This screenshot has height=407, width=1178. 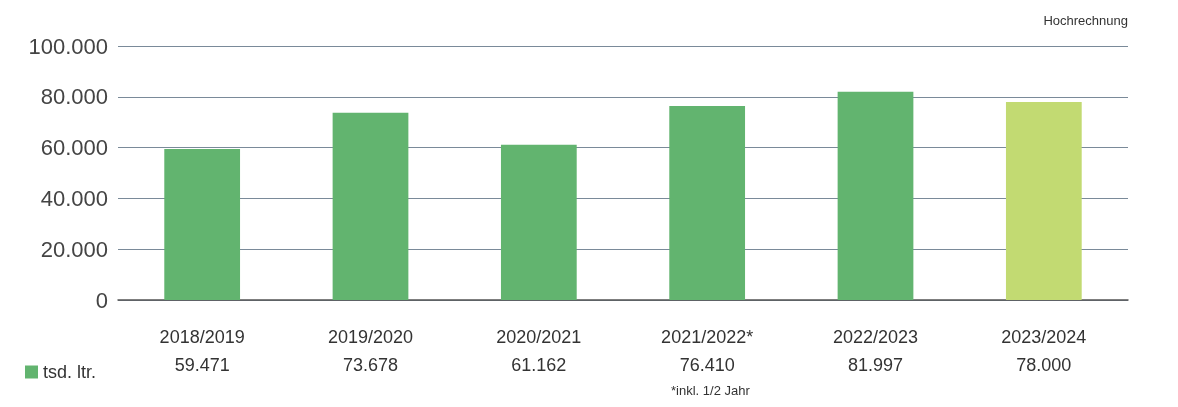 What do you see at coordinates (74, 198) in the screenshot?
I see `y-tick-label: 40.000` at bounding box center [74, 198].